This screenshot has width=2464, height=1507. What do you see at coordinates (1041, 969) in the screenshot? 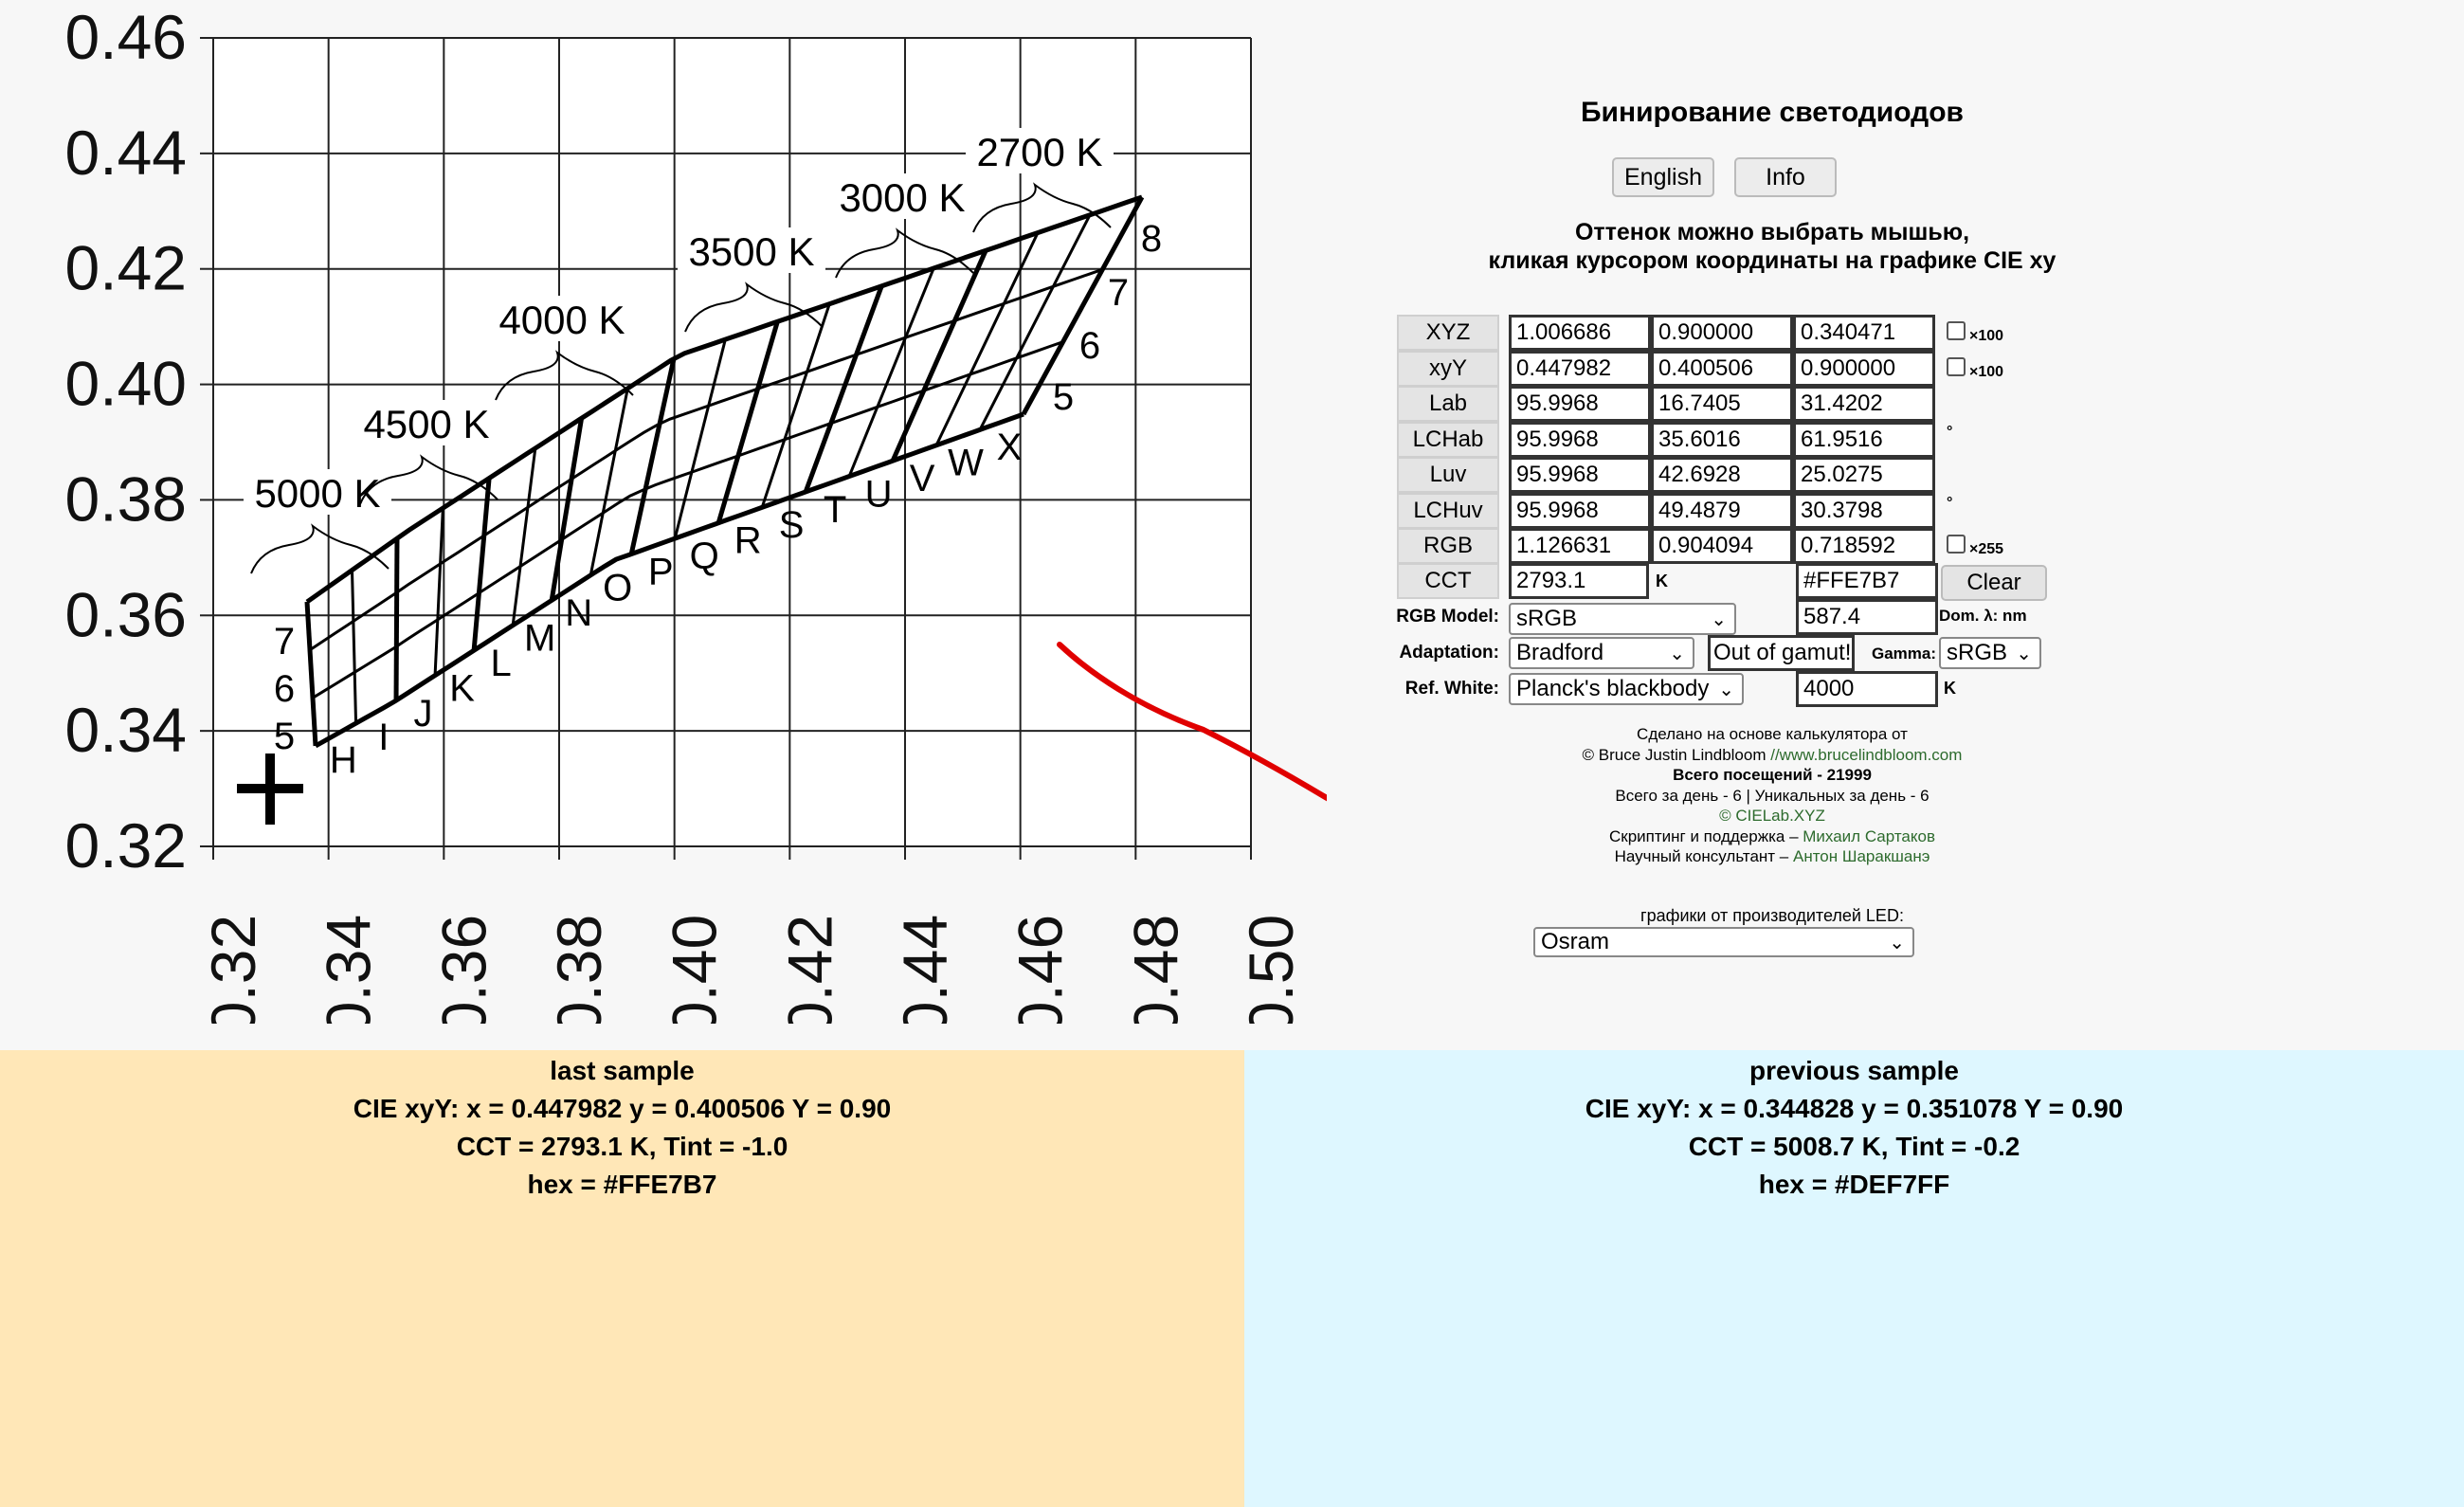
I see `x-tick-label: 0.46` at bounding box center [1041, 969].